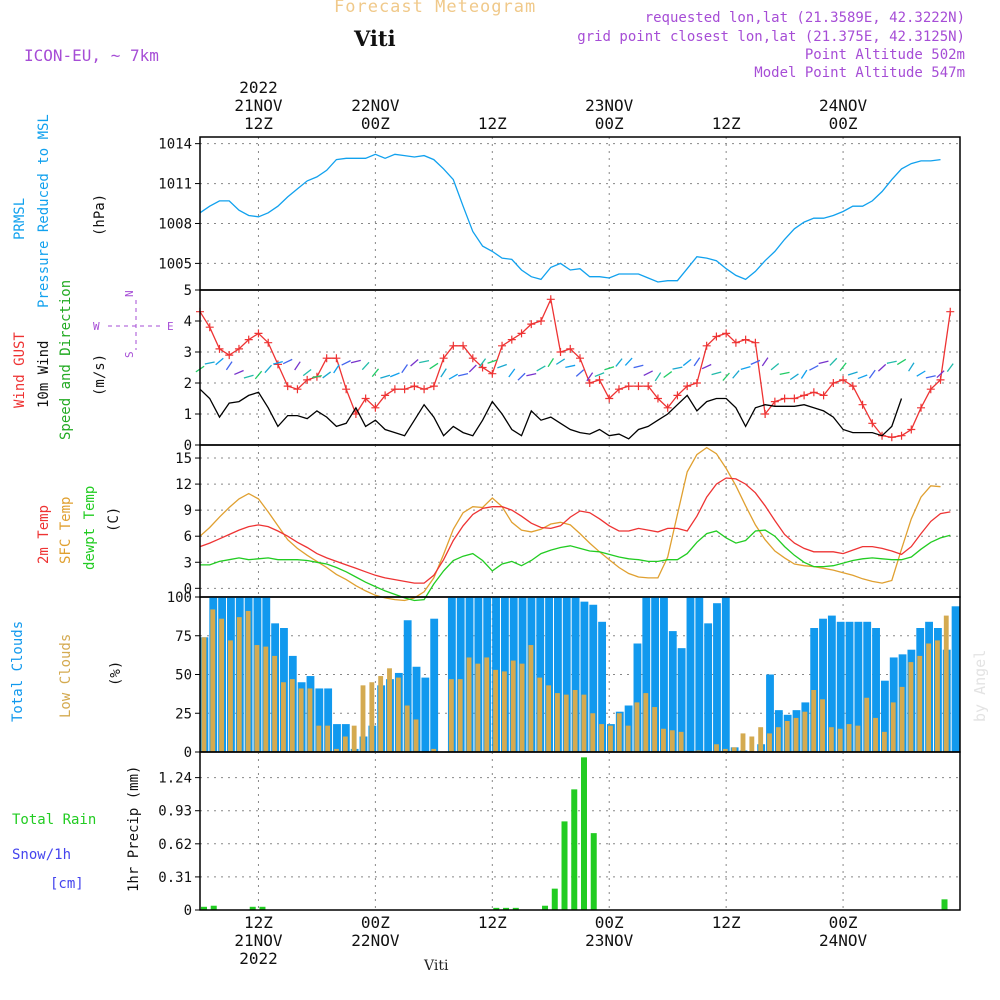 This screenshot has width=1000, height=1000. What do you see at coordinates (183, 637) in the screenshot?
I see `y-tick-label: 75` at bounding box center [183, 637].